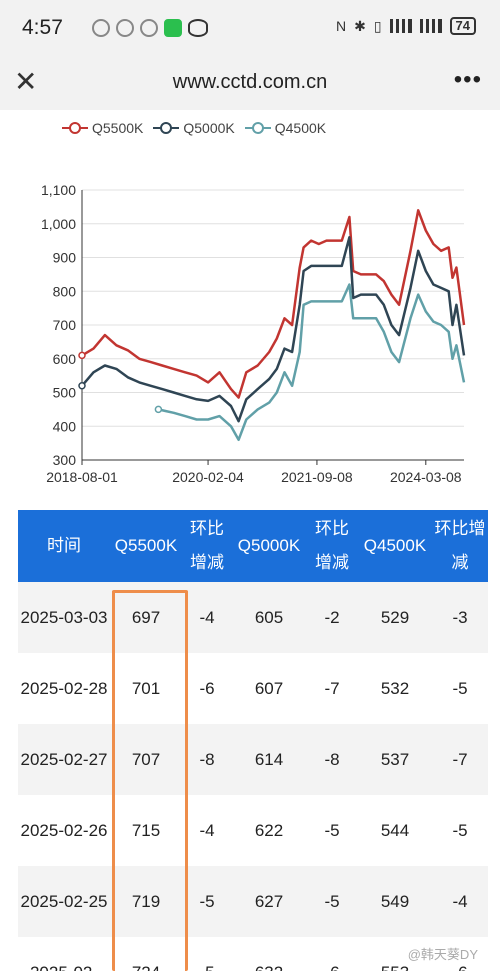 The width and height of the screenshot is (500, 971). I want to click on table-cell: 622, so click(269, 830).